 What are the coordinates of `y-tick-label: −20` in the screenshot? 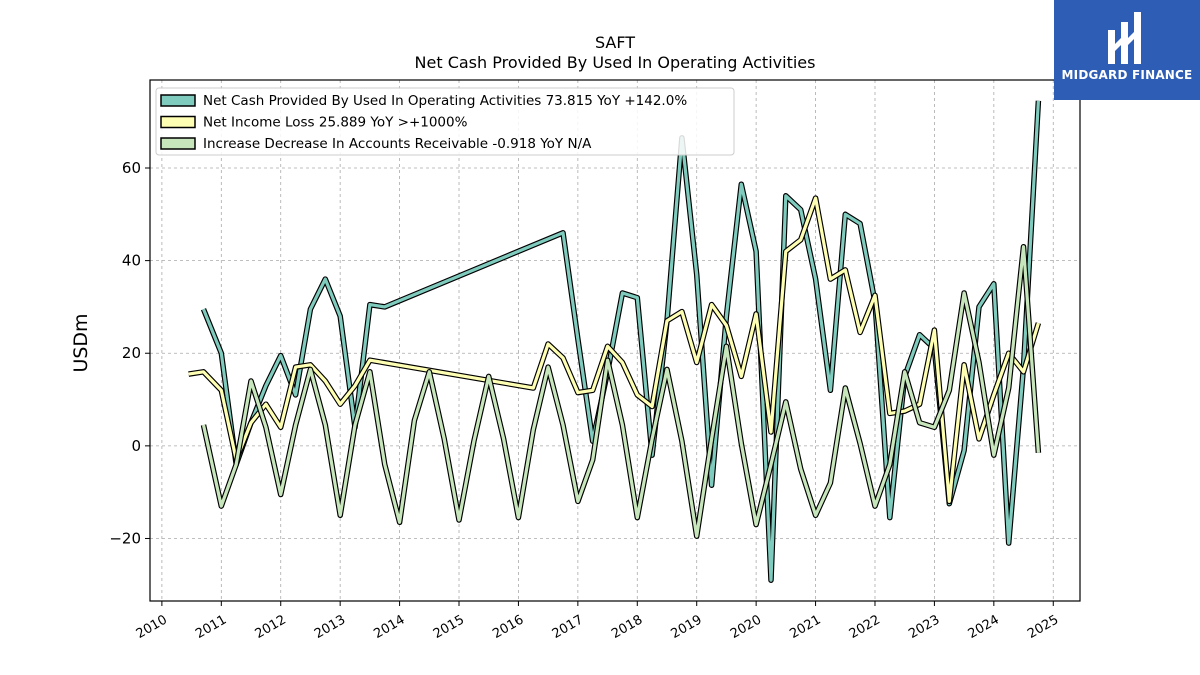 It's located at (125, 538).